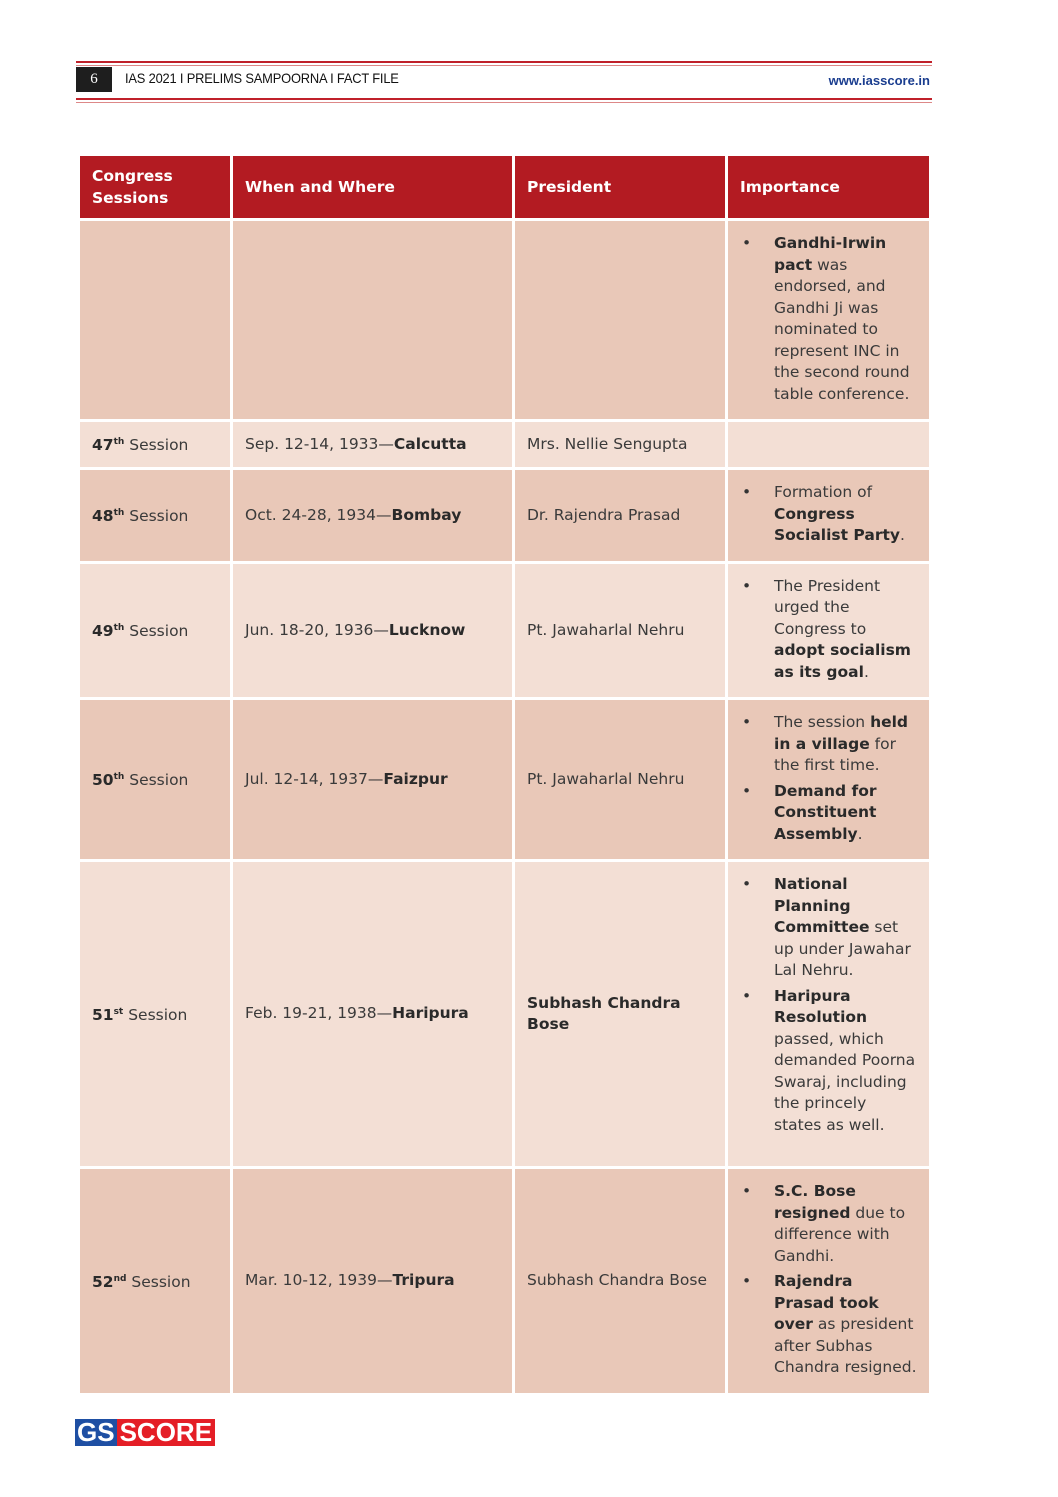 The height and width of the screenshot is (1497, 1058). I want to click on president-name: Dr. Rajendra Prasad, so click(604, 514).